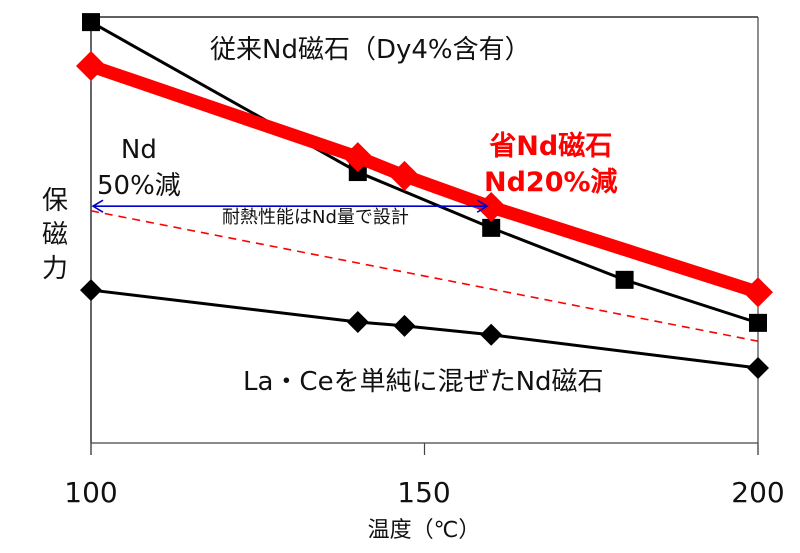 The image size is (800, 553). Describe the element at coordinates (91, 492) in the screenshot. I see `x-tick-100: 100` at that location.